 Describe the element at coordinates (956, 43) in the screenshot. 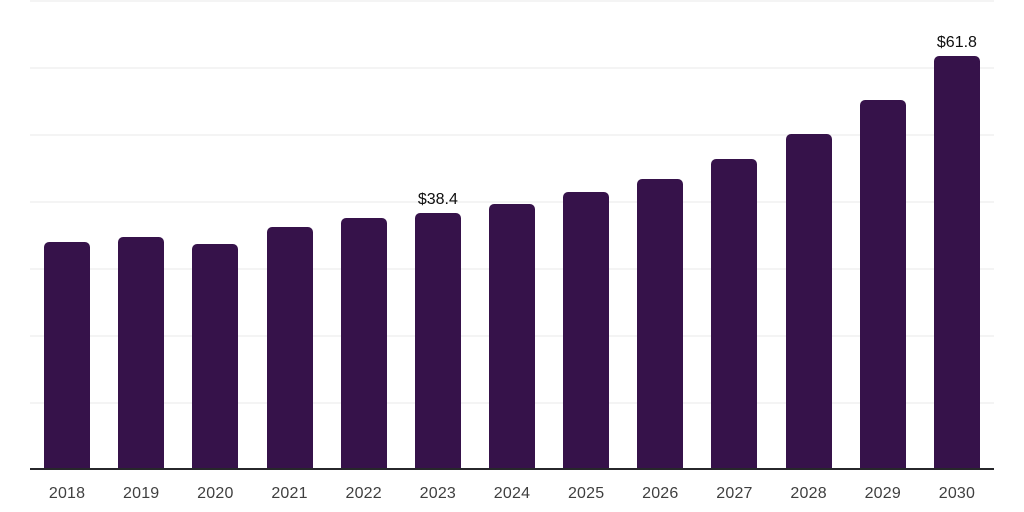

I see `data-label-2030: $61.8` at that location.